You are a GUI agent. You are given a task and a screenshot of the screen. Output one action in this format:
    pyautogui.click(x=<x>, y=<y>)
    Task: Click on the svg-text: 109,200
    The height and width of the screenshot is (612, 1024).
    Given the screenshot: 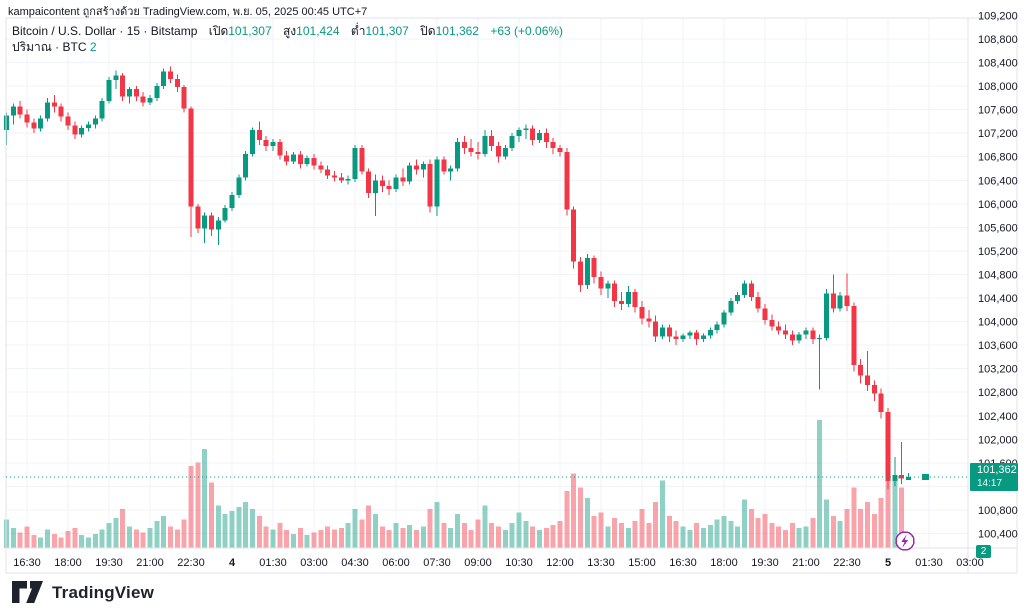 What is the action you would take?
    pyautogui.click(x=998, y=16)
    